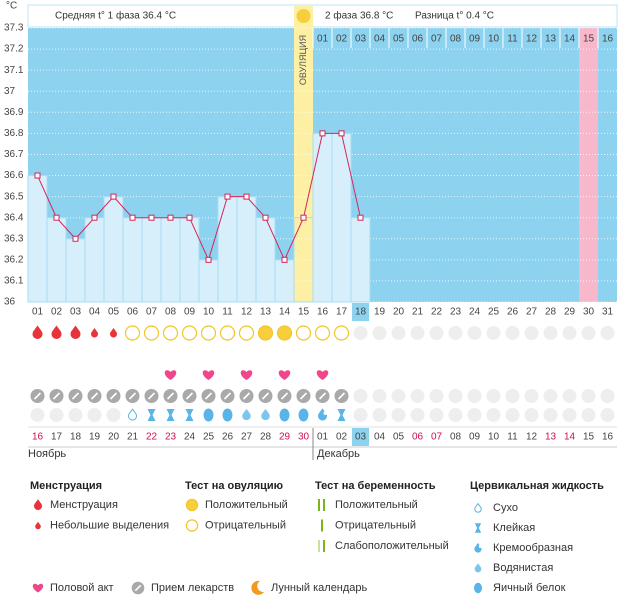  Describe the element at coordinates (14, 133) in the screenshot. I see `y-tick-label: 36.8` at that location.